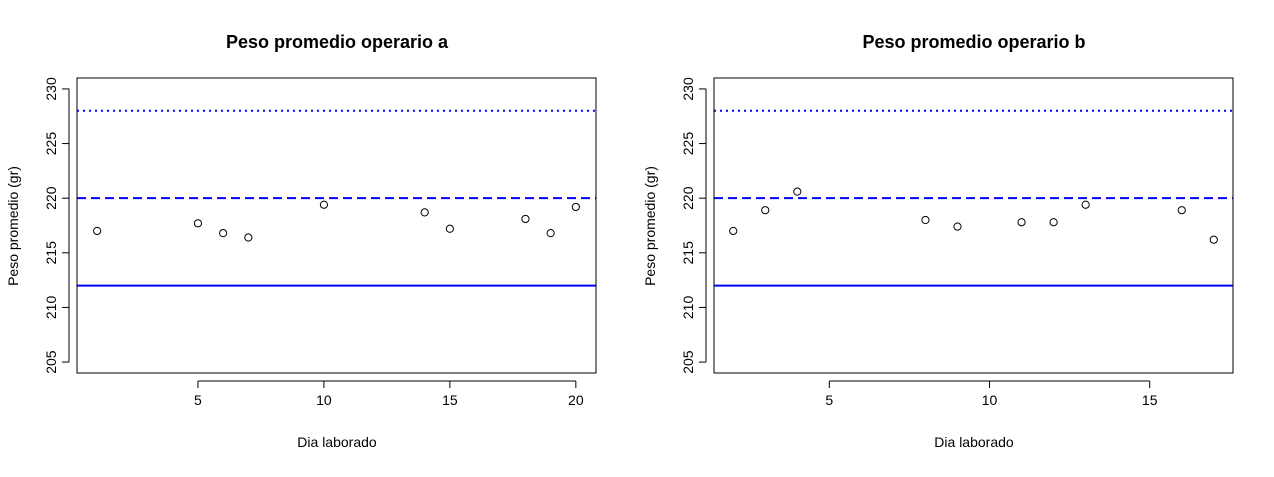  I want to click on x-tick-label: 20, so click(576, 400).